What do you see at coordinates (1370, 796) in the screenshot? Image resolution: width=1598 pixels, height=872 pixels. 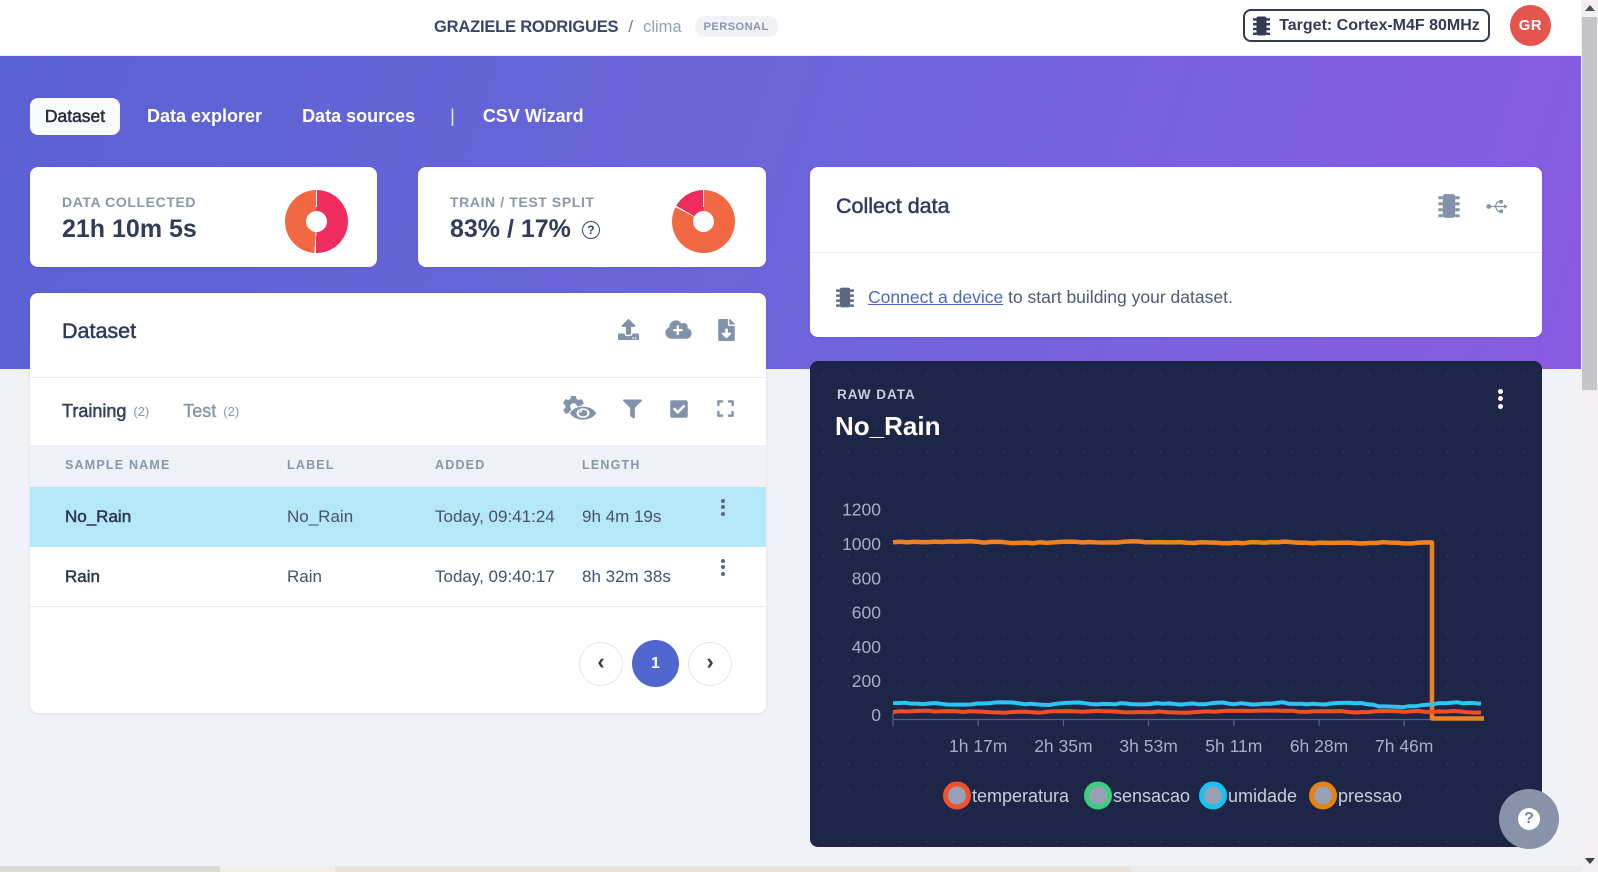 I see `svg-text: pressao` at bounding box center [1370, 796].